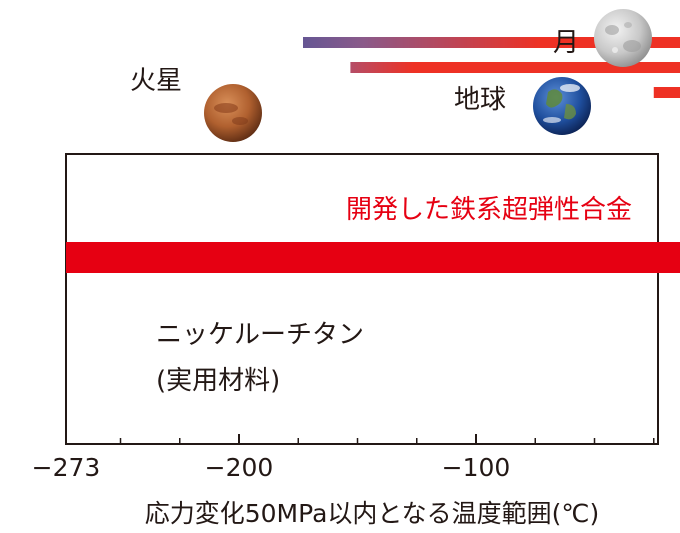  Describe the element at coordinates (562, 106) in the screenshot. I see `earth-icon` at that location.